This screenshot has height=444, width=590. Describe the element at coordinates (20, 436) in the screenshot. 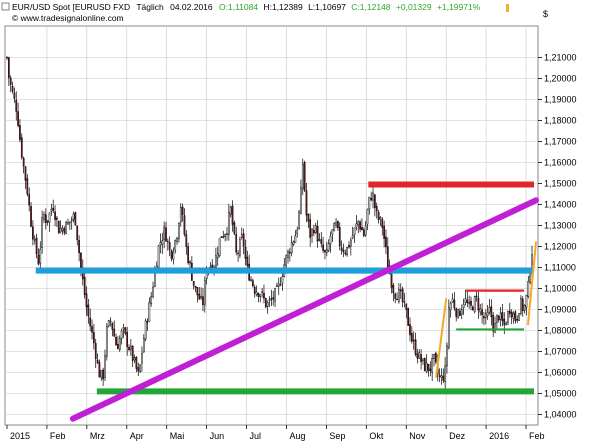

I see `x-tick-label: 2015` at that location.